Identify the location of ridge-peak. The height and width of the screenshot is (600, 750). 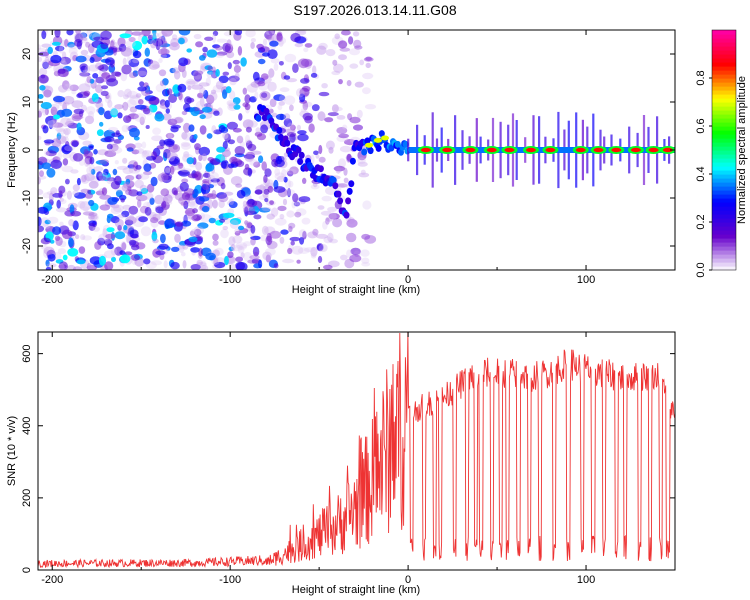
(447, 150).